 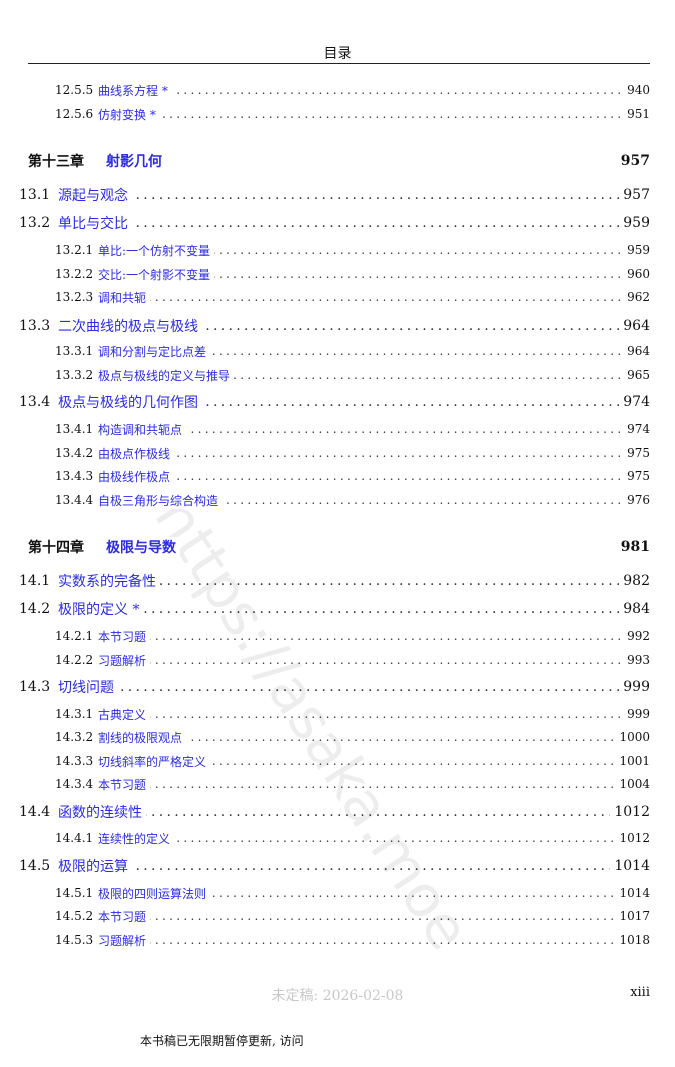 I want to click on entry-title-link: 单比:一个仿射不变量, so click(x=156, y=250).